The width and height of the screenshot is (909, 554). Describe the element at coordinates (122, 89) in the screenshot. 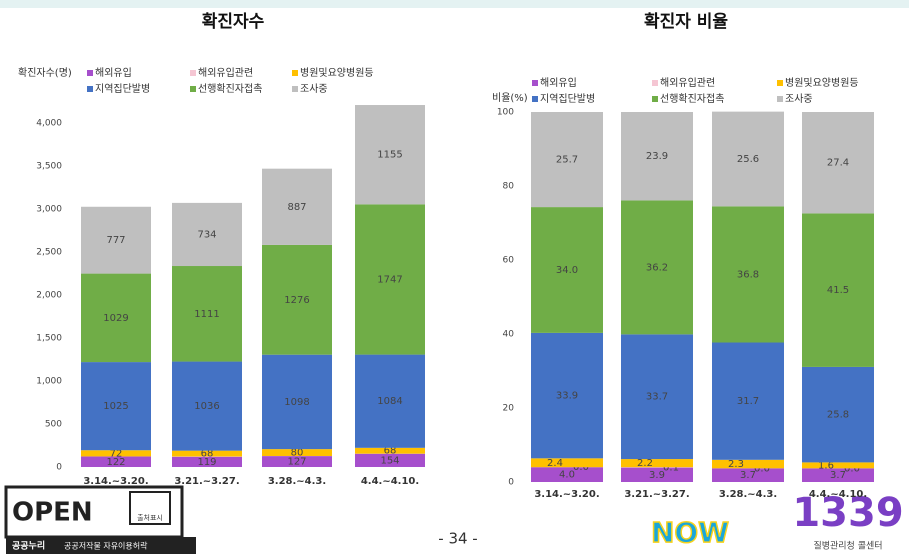

I see `legend-label: 지역집단발병` at that location.